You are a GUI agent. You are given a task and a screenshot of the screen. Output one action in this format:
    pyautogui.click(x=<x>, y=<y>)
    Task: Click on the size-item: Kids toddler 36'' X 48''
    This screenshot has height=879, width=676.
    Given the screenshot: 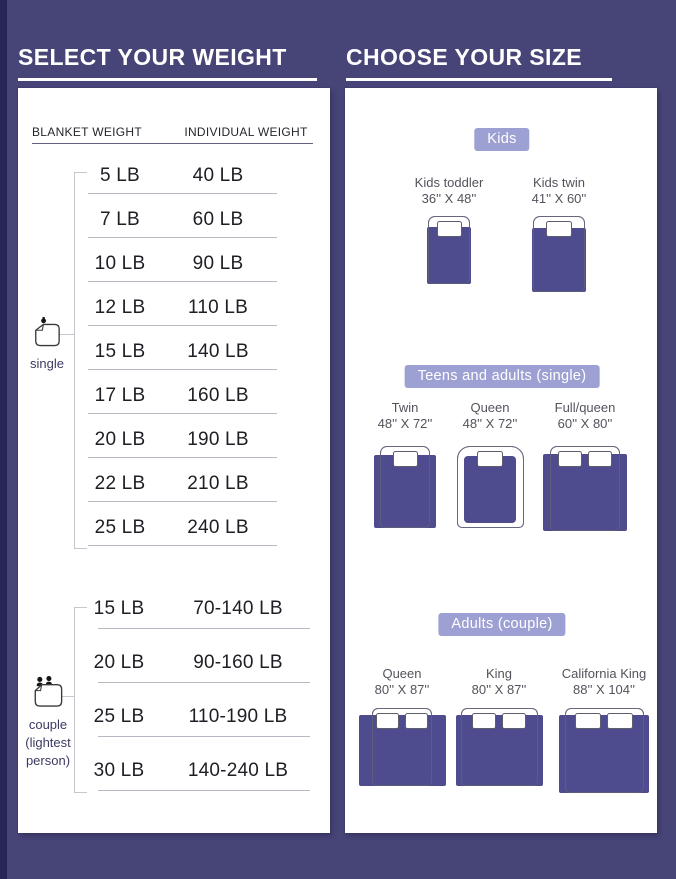 What is the action you would take?
    pyautogui.click(x=449, y=229)
    